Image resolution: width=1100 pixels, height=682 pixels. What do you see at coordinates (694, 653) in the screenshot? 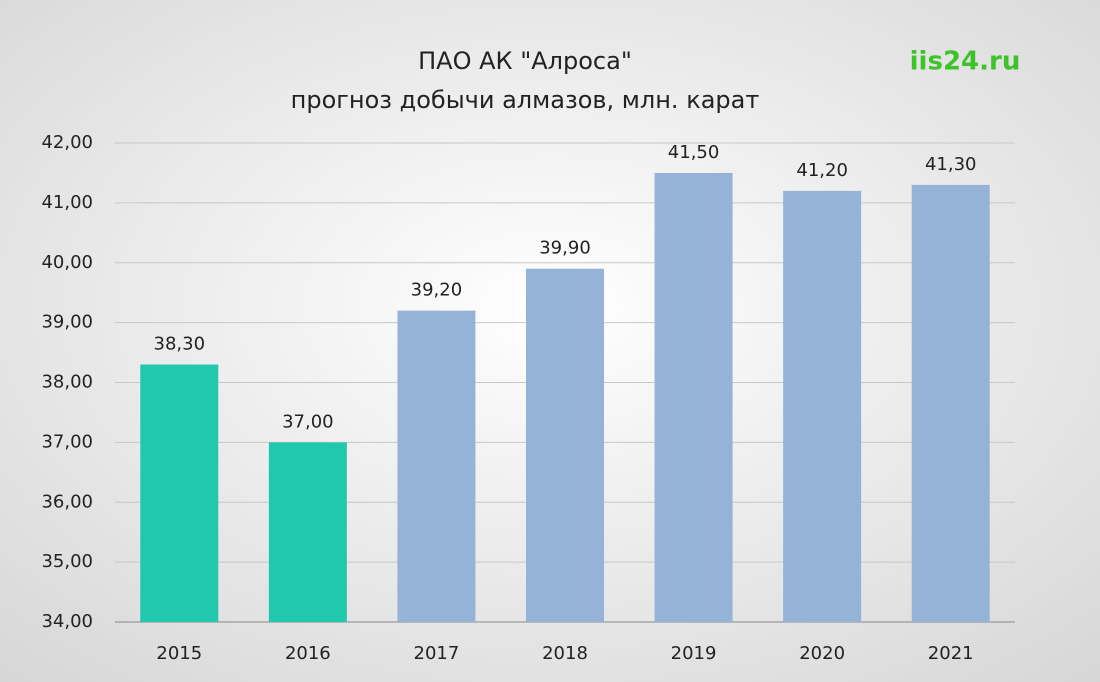
I see `x-tick-label: 2019` at bounding box center [694, 653].